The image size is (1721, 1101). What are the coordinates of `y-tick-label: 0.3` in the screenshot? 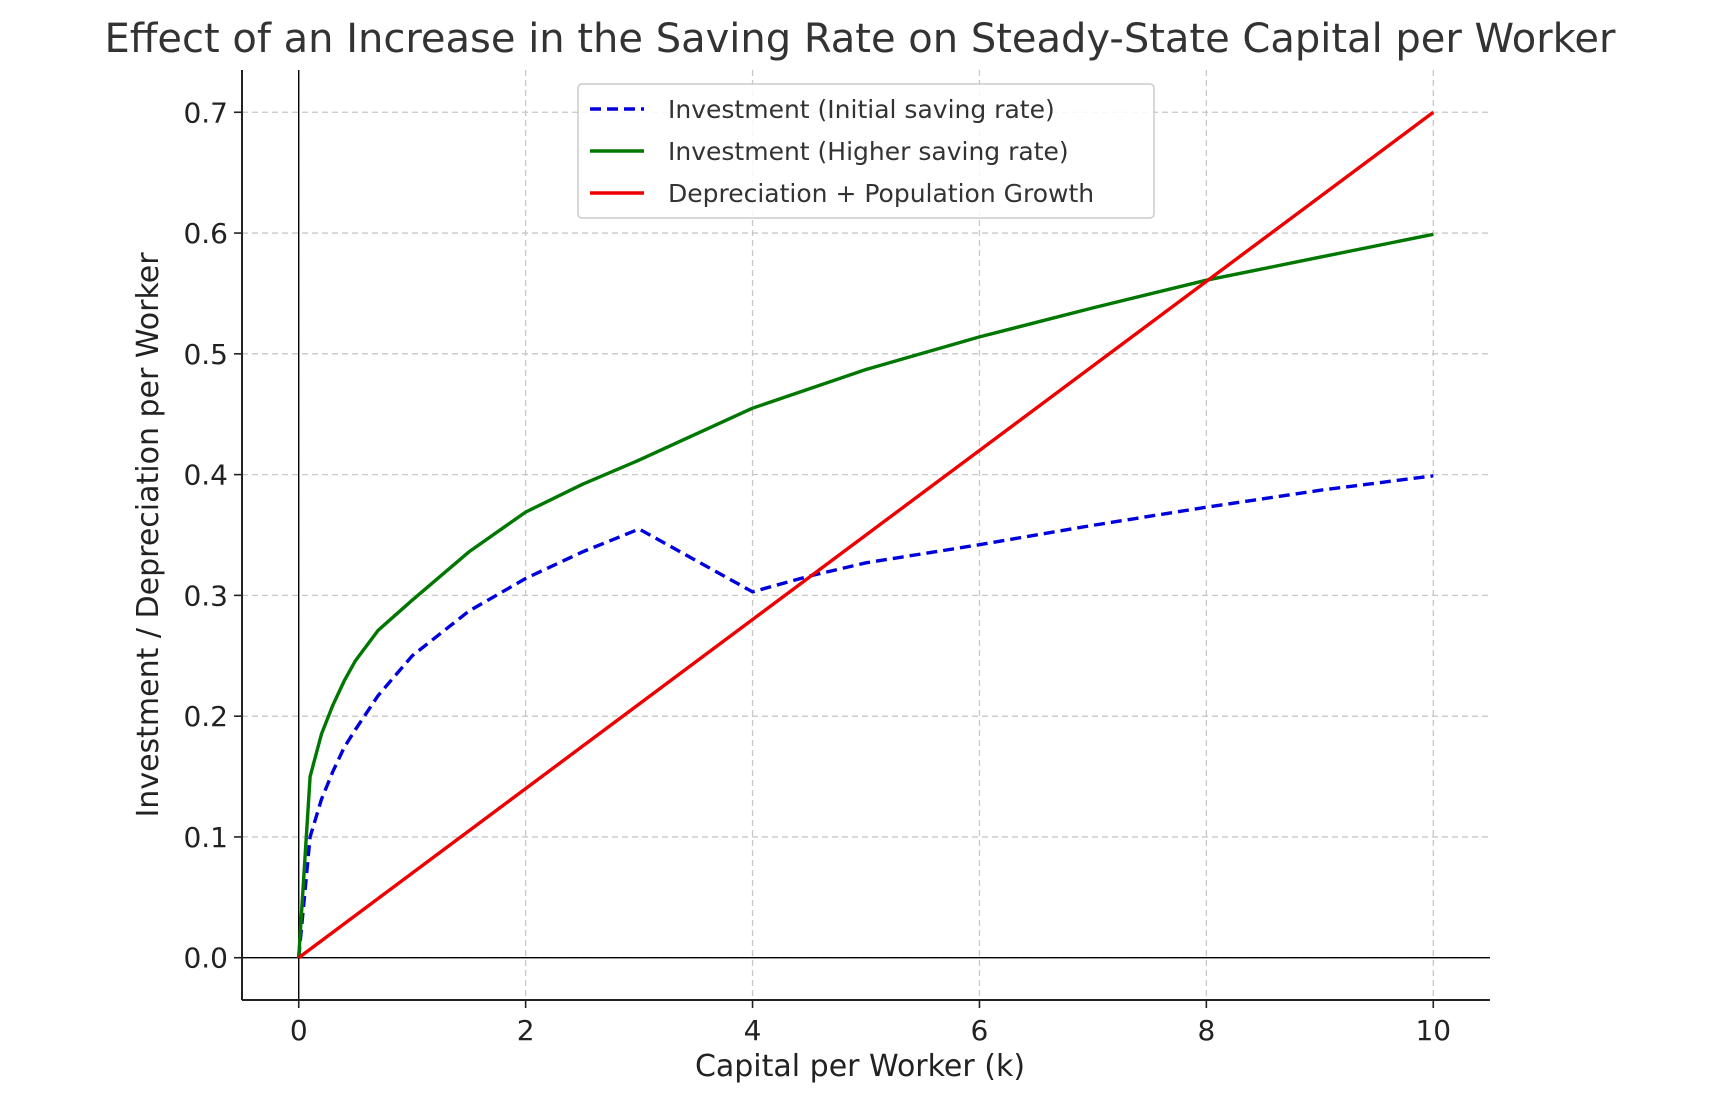 It's located at (205, 595).